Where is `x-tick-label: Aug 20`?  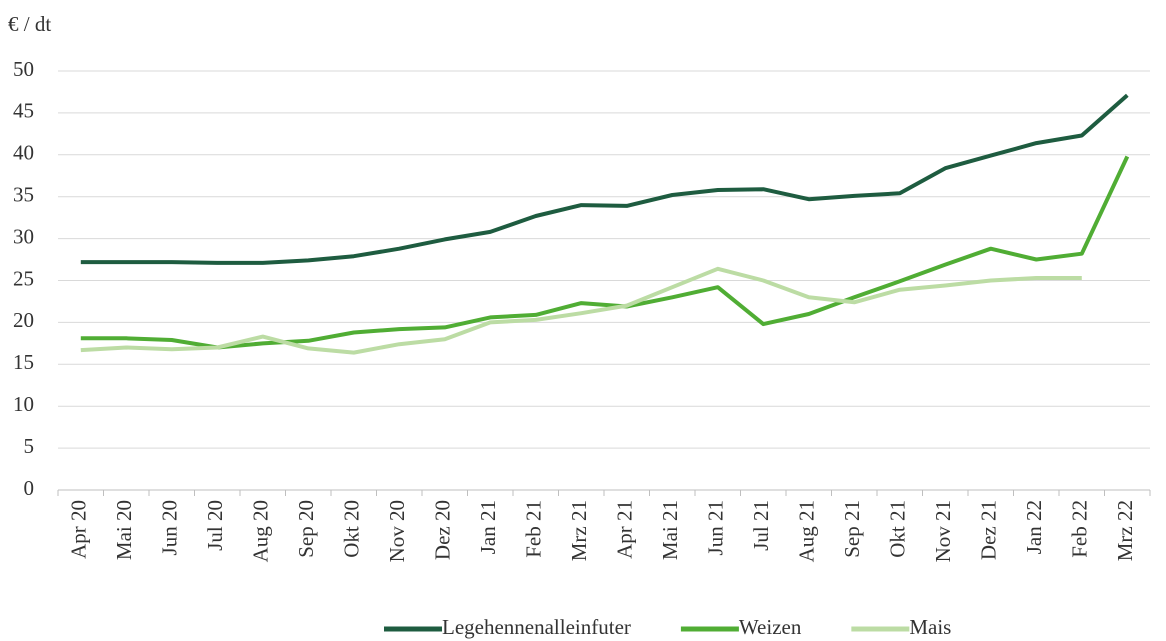
x-tick-label: Aug 20 is located at coordinates (261, 531).